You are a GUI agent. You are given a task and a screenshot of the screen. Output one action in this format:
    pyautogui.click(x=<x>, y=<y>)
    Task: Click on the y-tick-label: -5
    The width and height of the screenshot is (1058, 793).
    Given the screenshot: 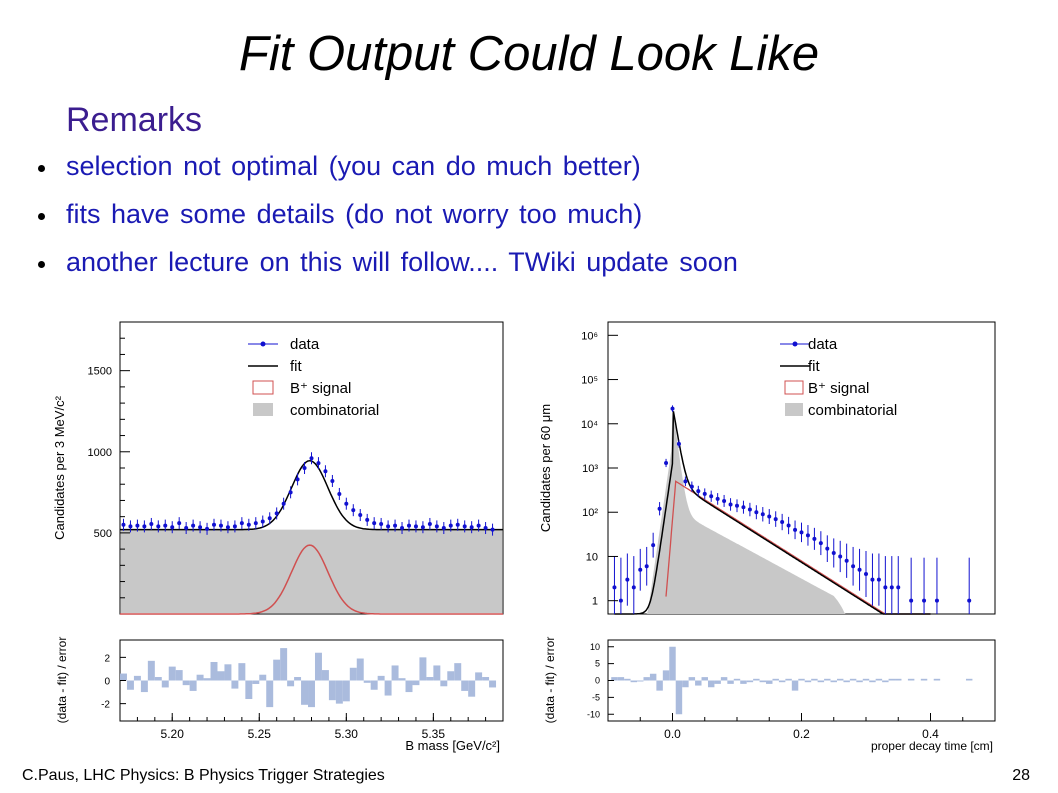 What is the action you would take?
    pyautogui.click(x=596, y=697)
    